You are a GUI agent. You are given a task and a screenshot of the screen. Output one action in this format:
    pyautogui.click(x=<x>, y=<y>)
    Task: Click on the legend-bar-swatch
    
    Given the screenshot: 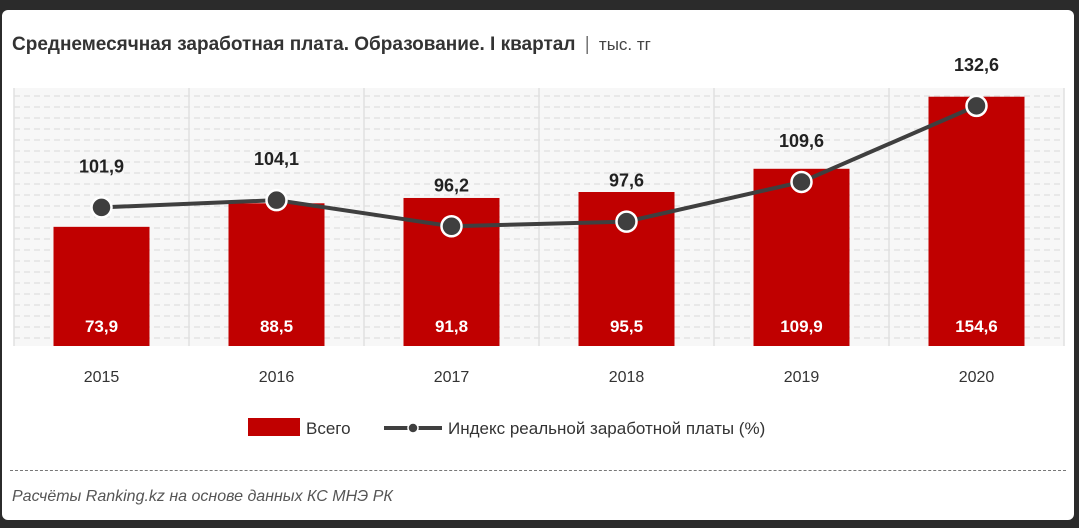 What is the action you would take?
    pyautogui.click(x=274, y=427)
    